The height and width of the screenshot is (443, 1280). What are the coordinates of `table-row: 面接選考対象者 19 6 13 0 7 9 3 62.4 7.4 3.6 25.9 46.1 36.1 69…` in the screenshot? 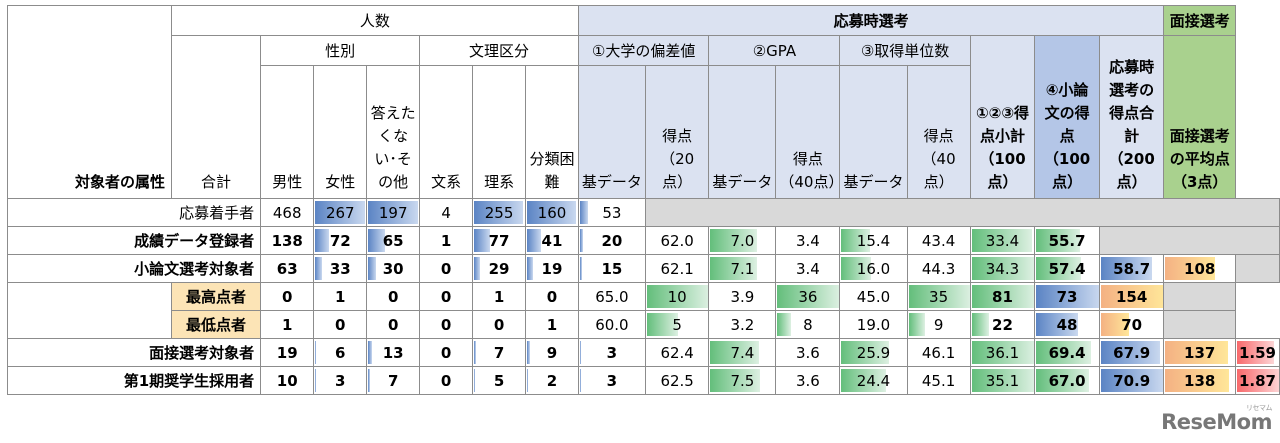 It's located at (643, 352).